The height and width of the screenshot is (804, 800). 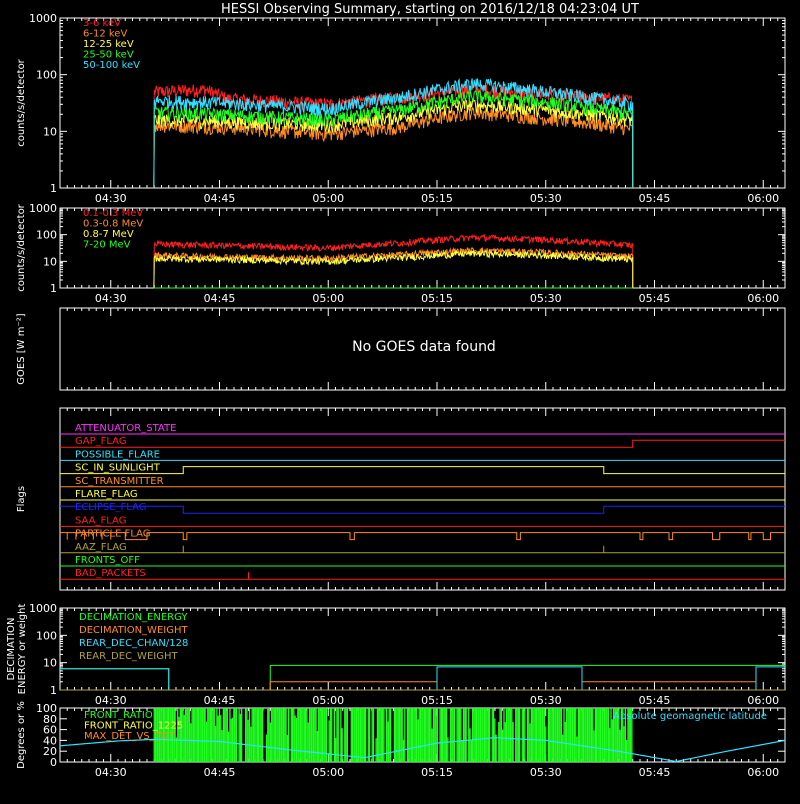 I want to click on flag-label: SC_TRANSMITTER, so click(x=119, y=481).